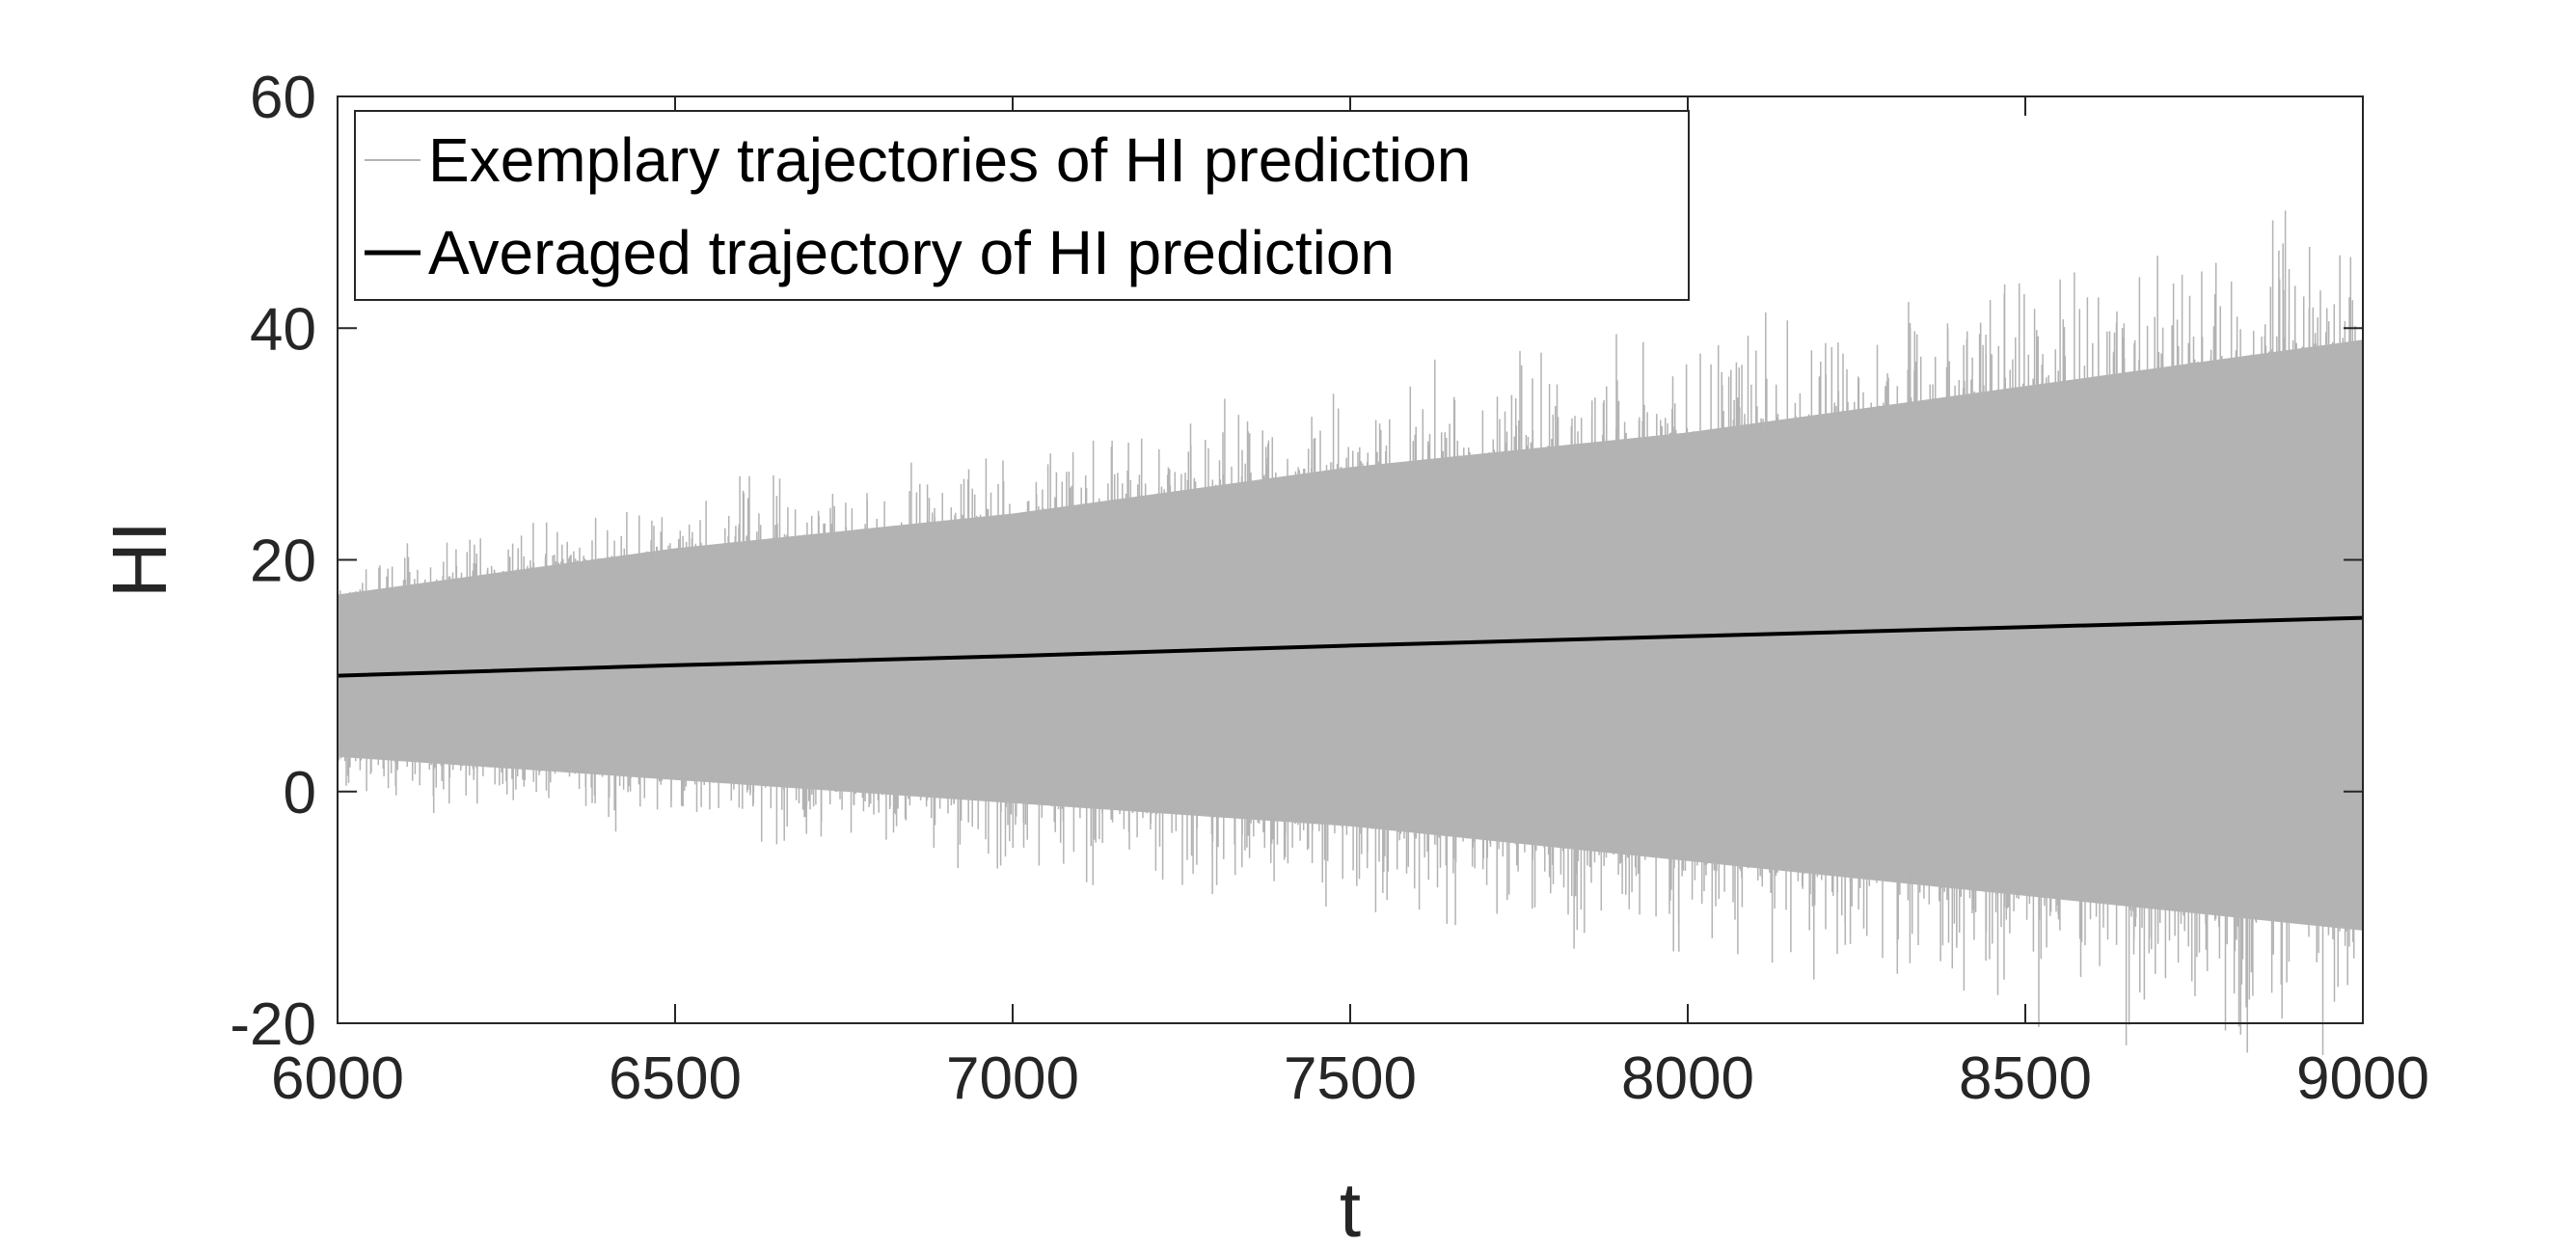 This screenshot has height=1247, width=2576. Describe the element at coordinates (1350, 1207) in the screenshot. I see `x-axis-label: t` at that location.